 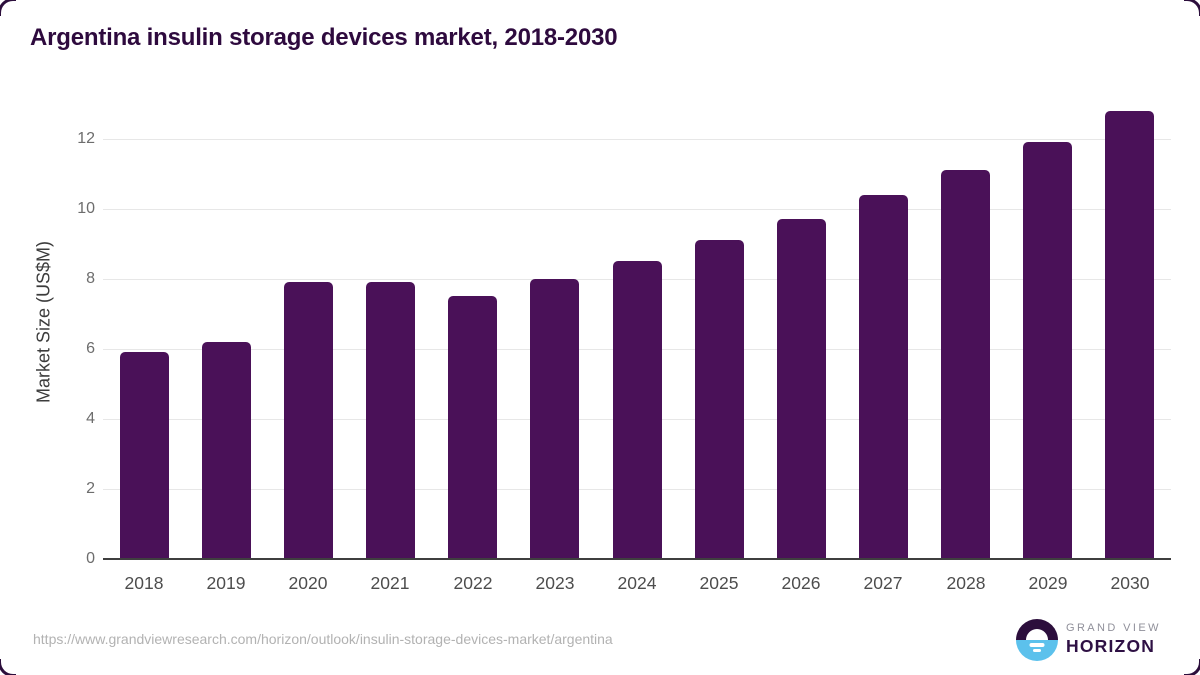 What do you see at coordinates (719, 399) in the screenshot?
I see `bar-2025` at bounding box center [719, 399].